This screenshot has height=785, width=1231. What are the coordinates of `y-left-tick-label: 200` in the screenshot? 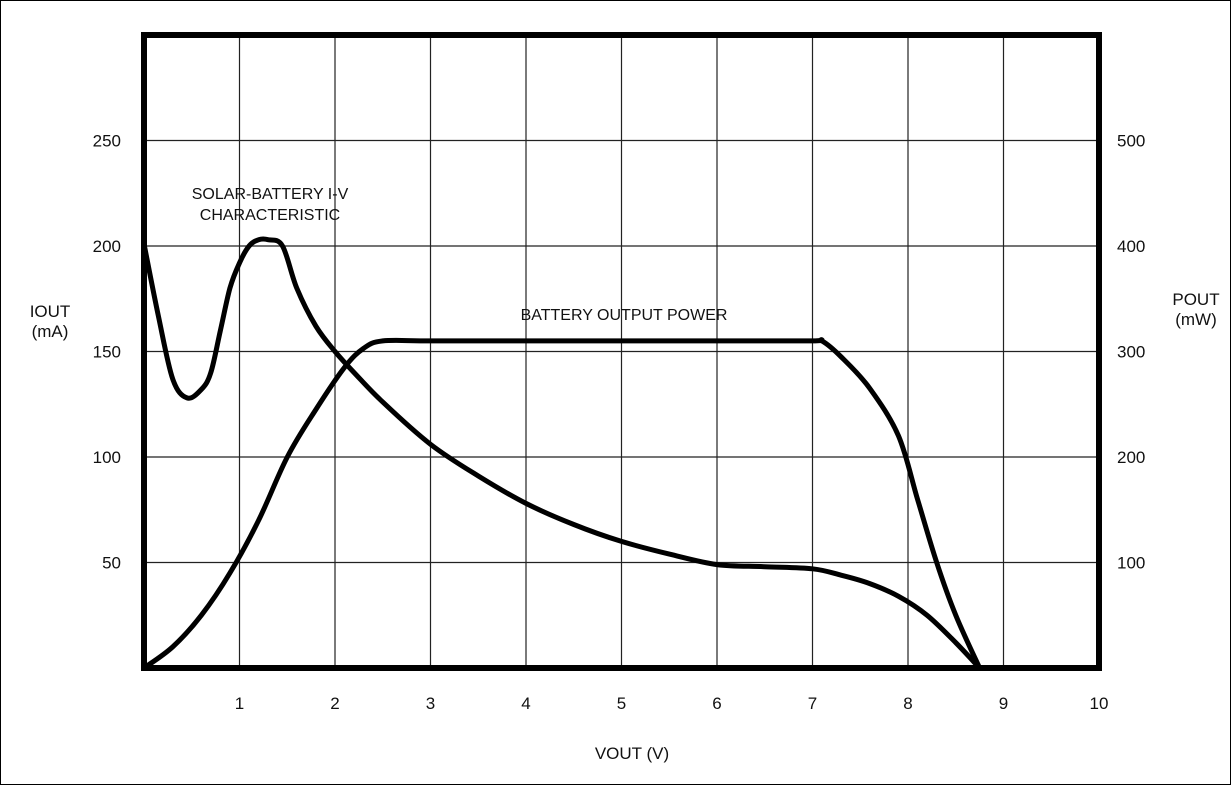 It's located at (107, 246).